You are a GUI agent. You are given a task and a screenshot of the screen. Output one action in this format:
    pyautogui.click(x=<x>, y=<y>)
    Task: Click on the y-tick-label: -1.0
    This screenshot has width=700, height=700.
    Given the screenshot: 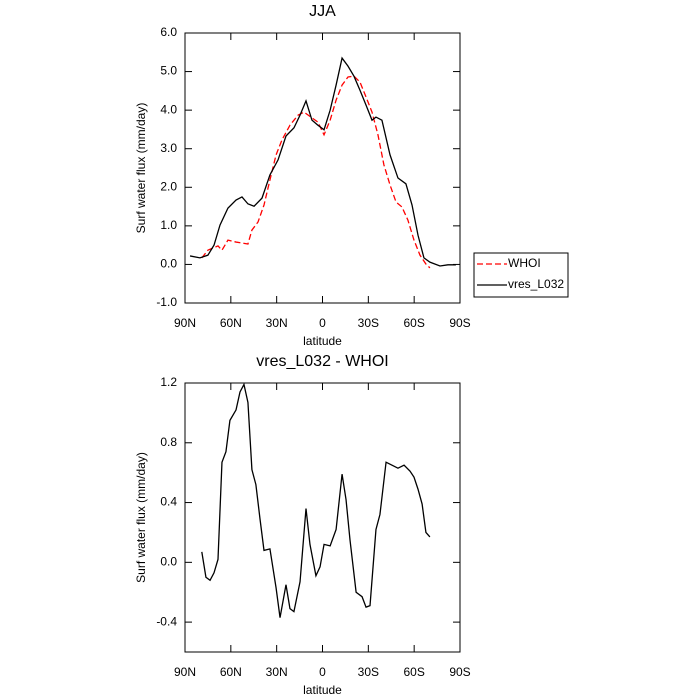 What is the action you would take?
    pyautogui.click(x=166, y=302)
    